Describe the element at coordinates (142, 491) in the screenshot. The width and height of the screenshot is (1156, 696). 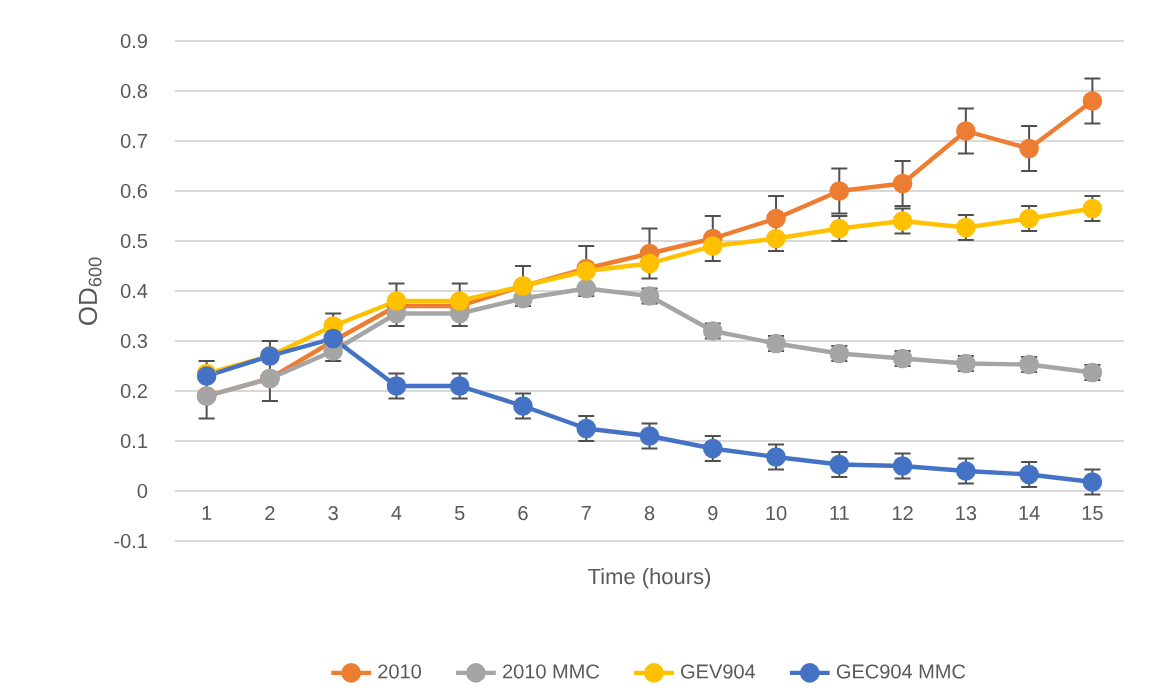
I see `y-tick-label: 0` at that location.